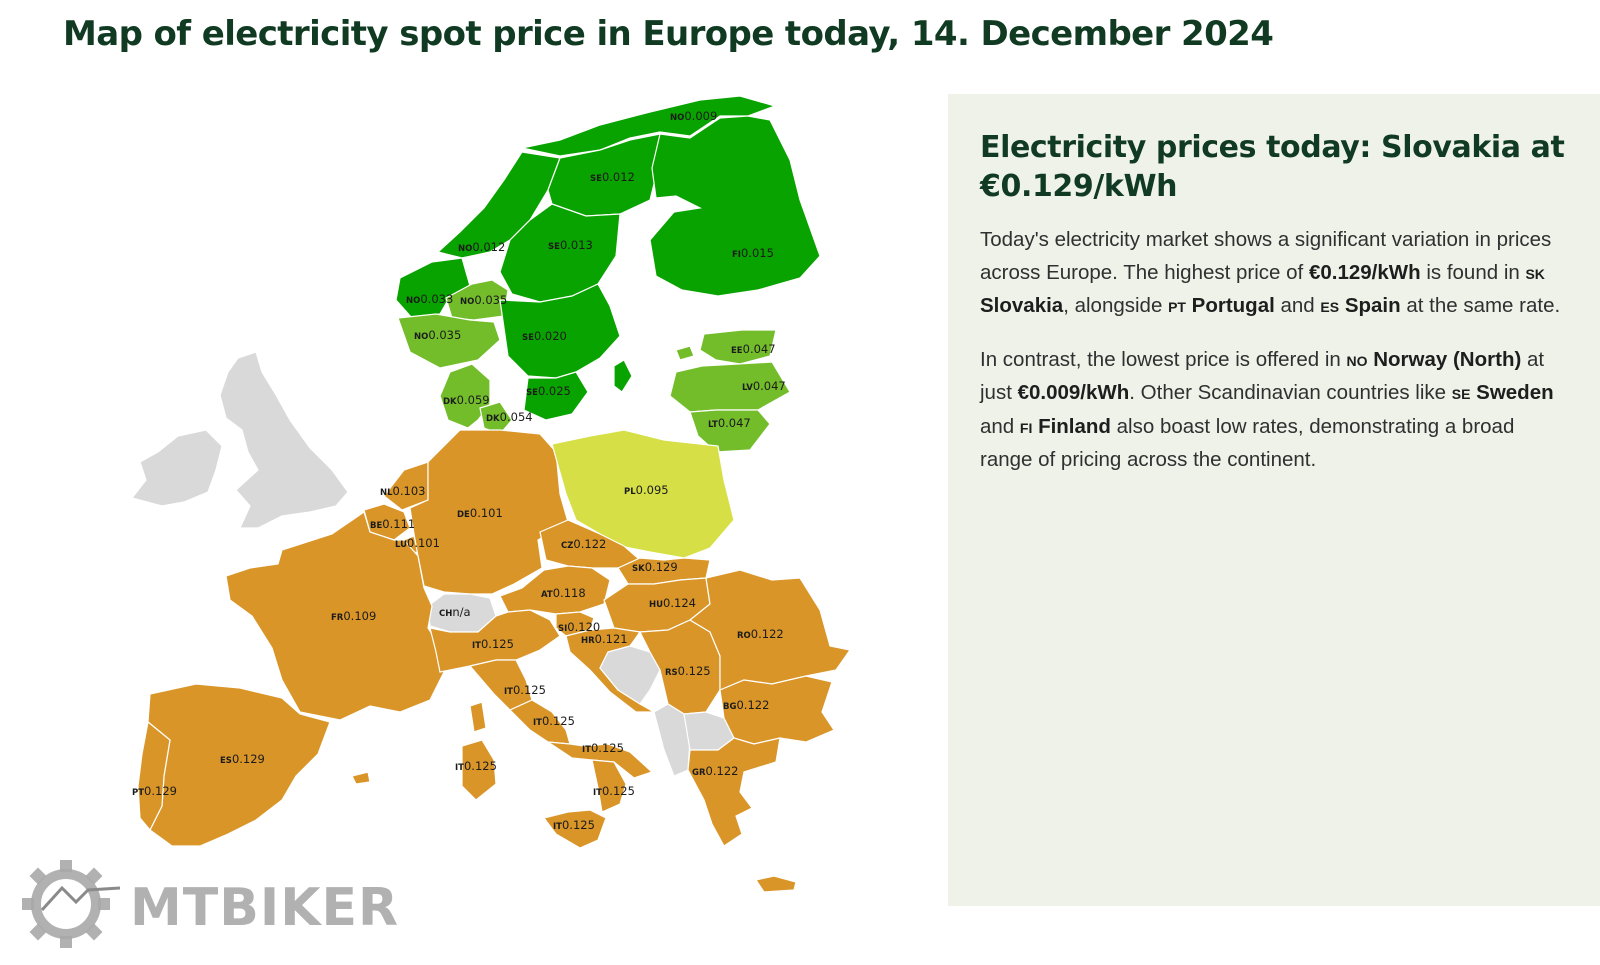 This screenshot has height=965, width=1600. I want to click on country-name: Norway (North), so click(1447, 359).